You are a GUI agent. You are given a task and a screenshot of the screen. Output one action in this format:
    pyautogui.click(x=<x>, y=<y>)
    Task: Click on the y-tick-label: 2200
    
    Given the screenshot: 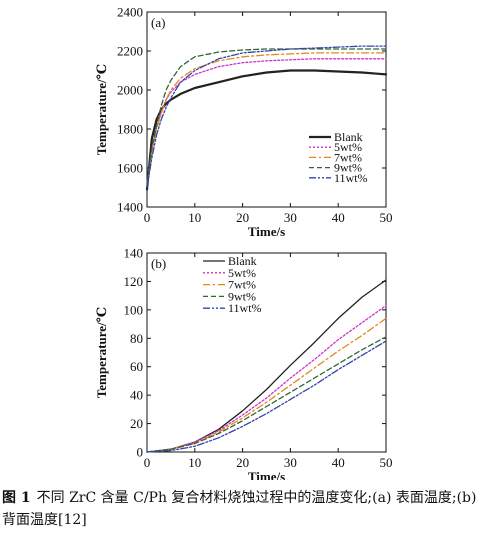 What is the action you would take?
    pyautogui.click(x=130, y=51)
    